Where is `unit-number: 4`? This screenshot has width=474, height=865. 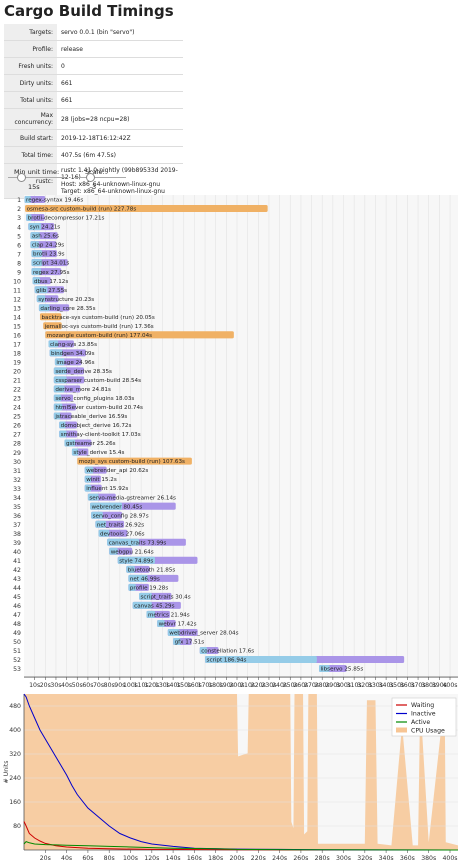 unit-number: 4 is located at coordinates (19, 227).